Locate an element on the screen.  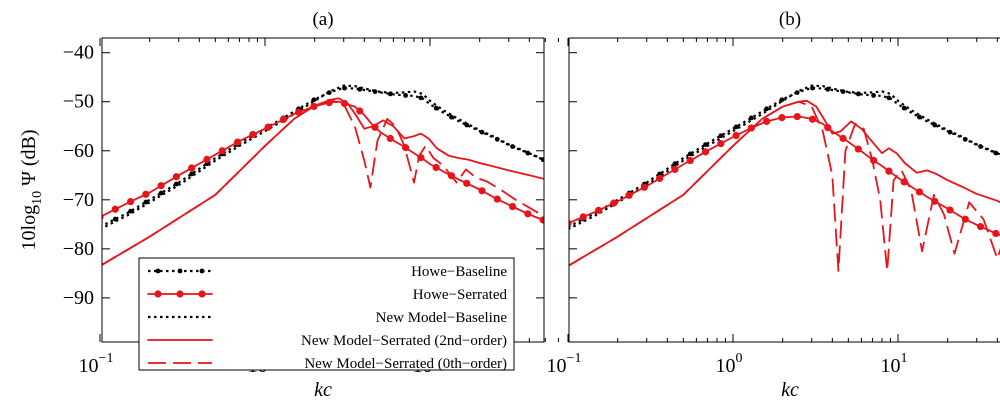
y-tick-label: −50 is located at coordinates (78, 102).